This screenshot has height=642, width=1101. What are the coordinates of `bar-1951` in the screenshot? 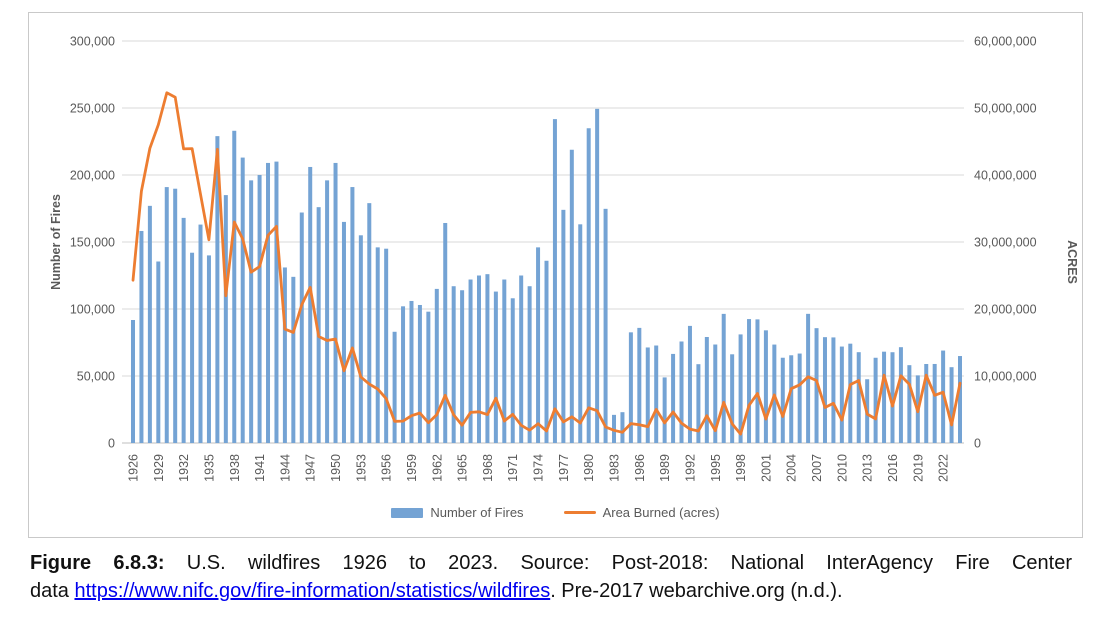 It's located at (343, 332).